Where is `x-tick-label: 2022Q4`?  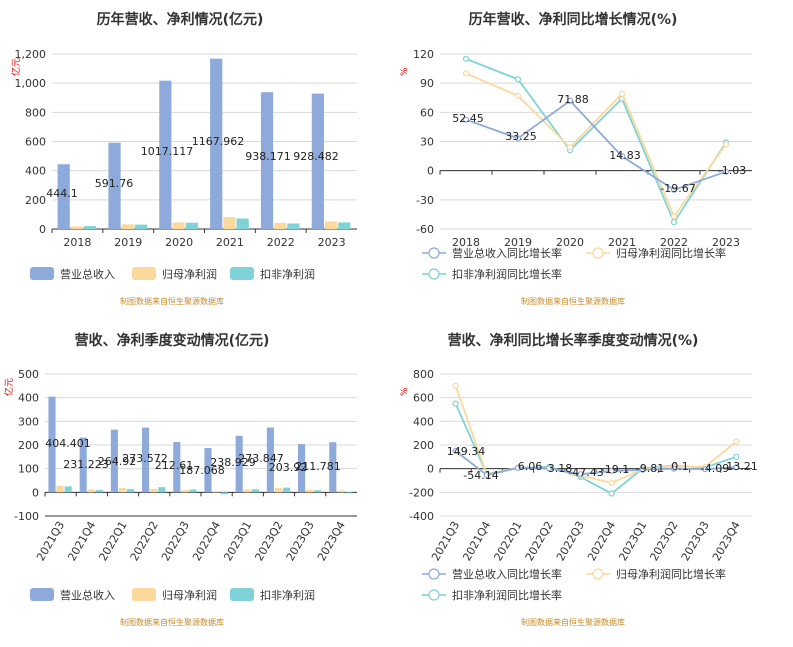 x-tick-label: 2022Q4 is located at coordinates (206, 541).